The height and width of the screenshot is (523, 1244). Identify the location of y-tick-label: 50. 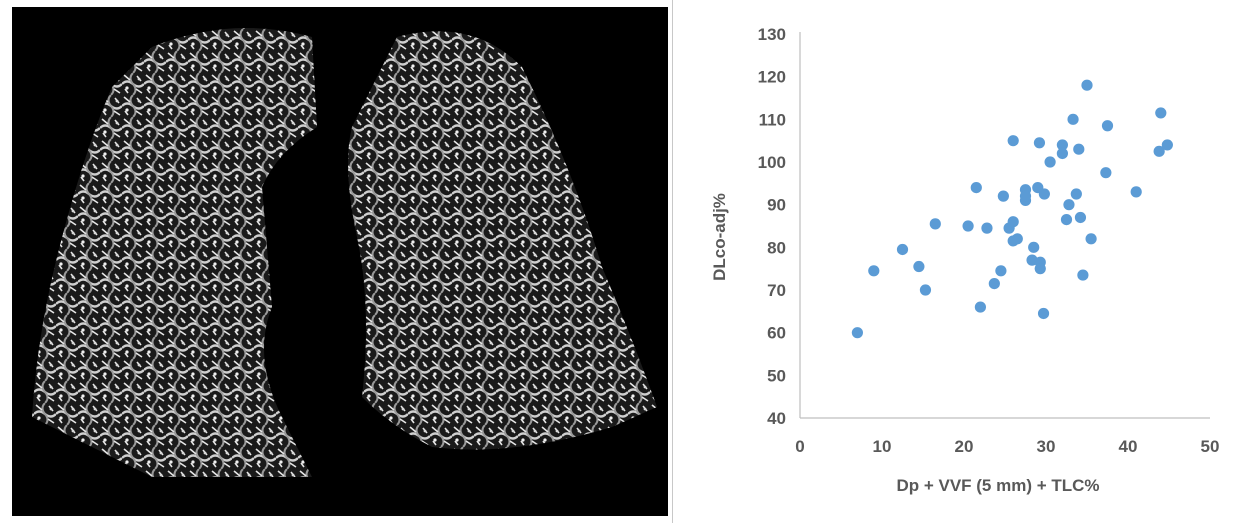
(776, 375).